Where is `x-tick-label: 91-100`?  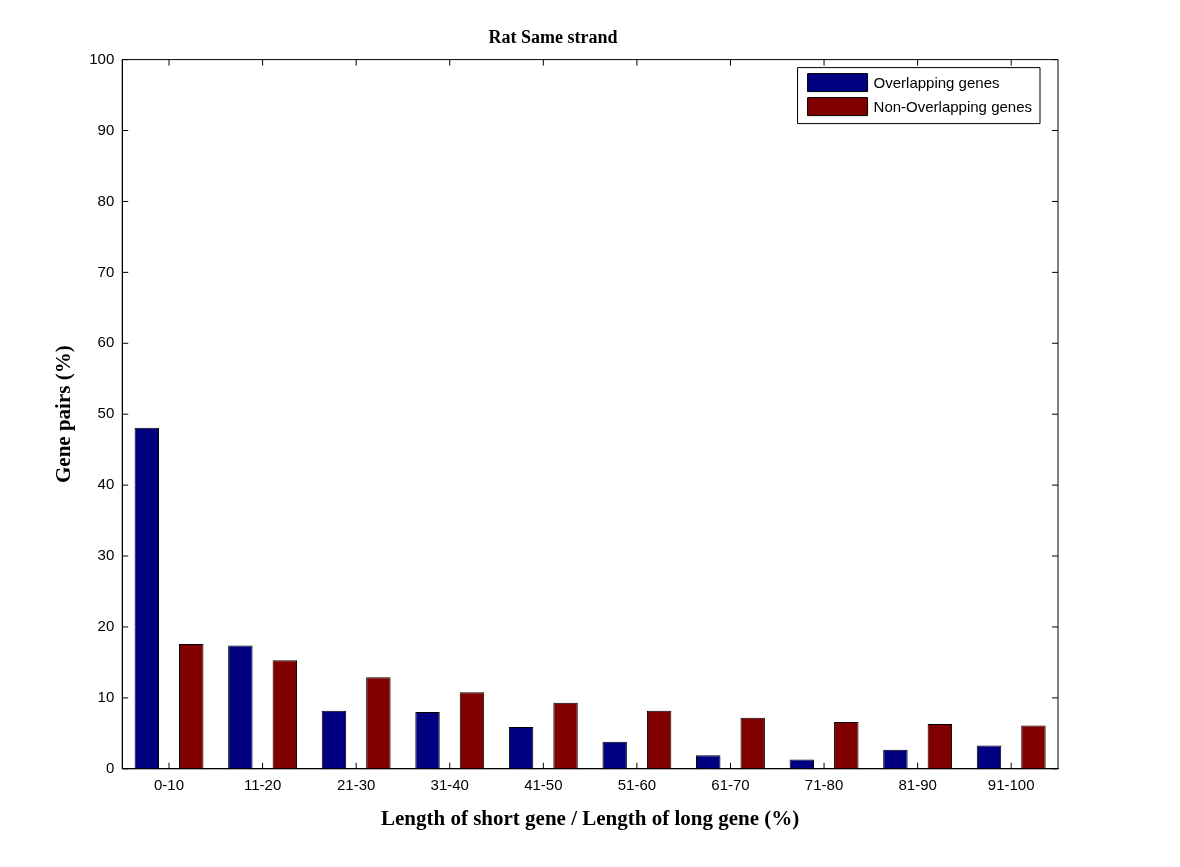
x-tick-label: 91-100 is located at coordinates (1011, 784).